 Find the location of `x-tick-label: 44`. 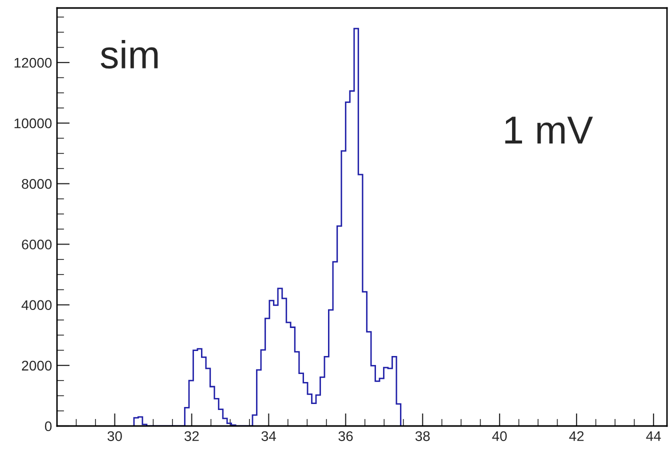

x-tick-label: 44 is located at coordinates (653, 436).